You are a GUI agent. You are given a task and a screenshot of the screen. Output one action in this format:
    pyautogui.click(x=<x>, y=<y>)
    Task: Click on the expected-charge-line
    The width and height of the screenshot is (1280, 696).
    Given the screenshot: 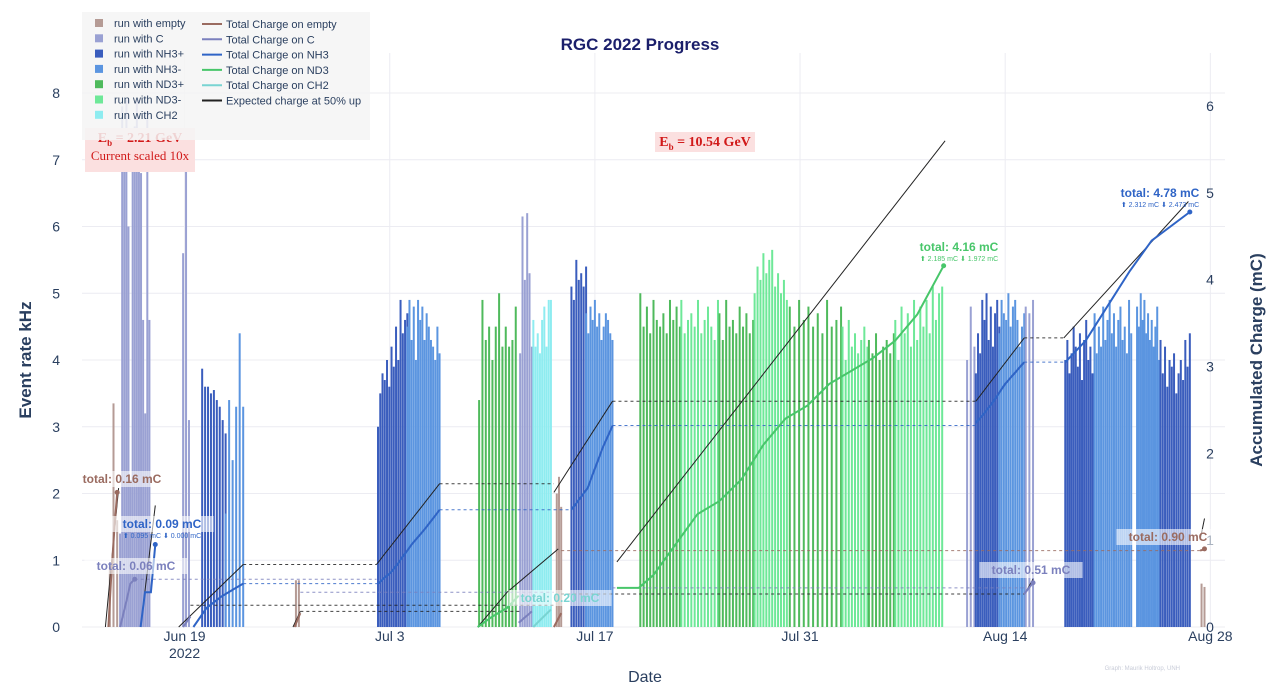 What is the action you would take?
    pyautogui.click(x=1000, y=369)
    